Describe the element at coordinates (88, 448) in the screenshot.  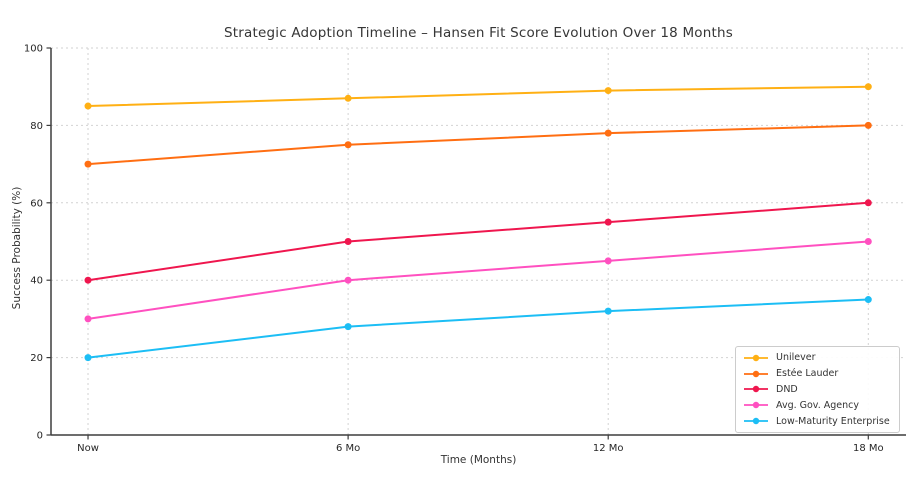
I see `x-tick-label: Now` at that location.